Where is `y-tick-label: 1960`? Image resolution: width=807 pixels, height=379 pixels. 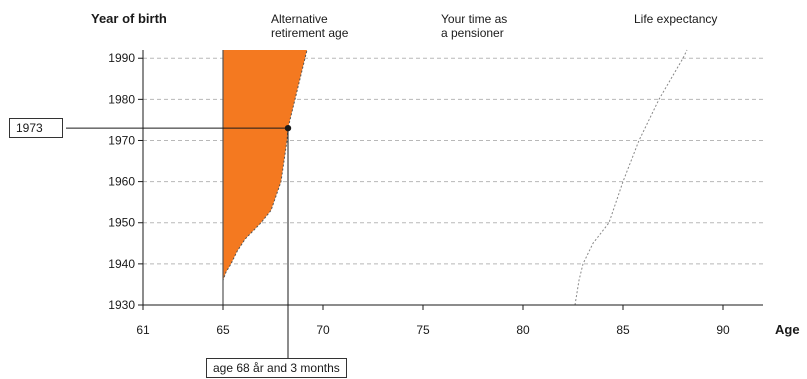
y-tick-label: 1960 is located at coordinates (121, 182).